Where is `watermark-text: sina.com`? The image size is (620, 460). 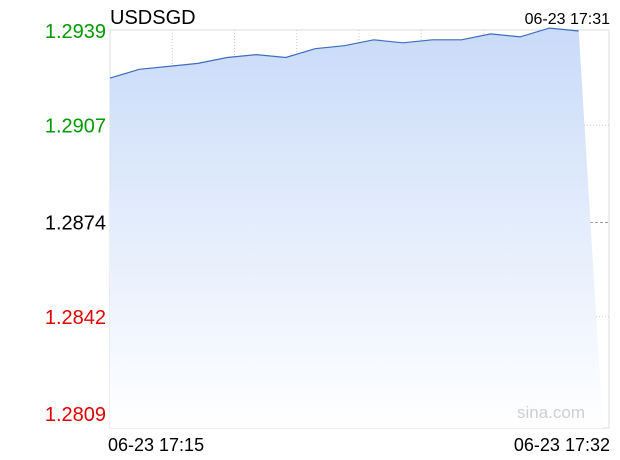 watermark-text: sina.com is located at coordinates (551, 412).